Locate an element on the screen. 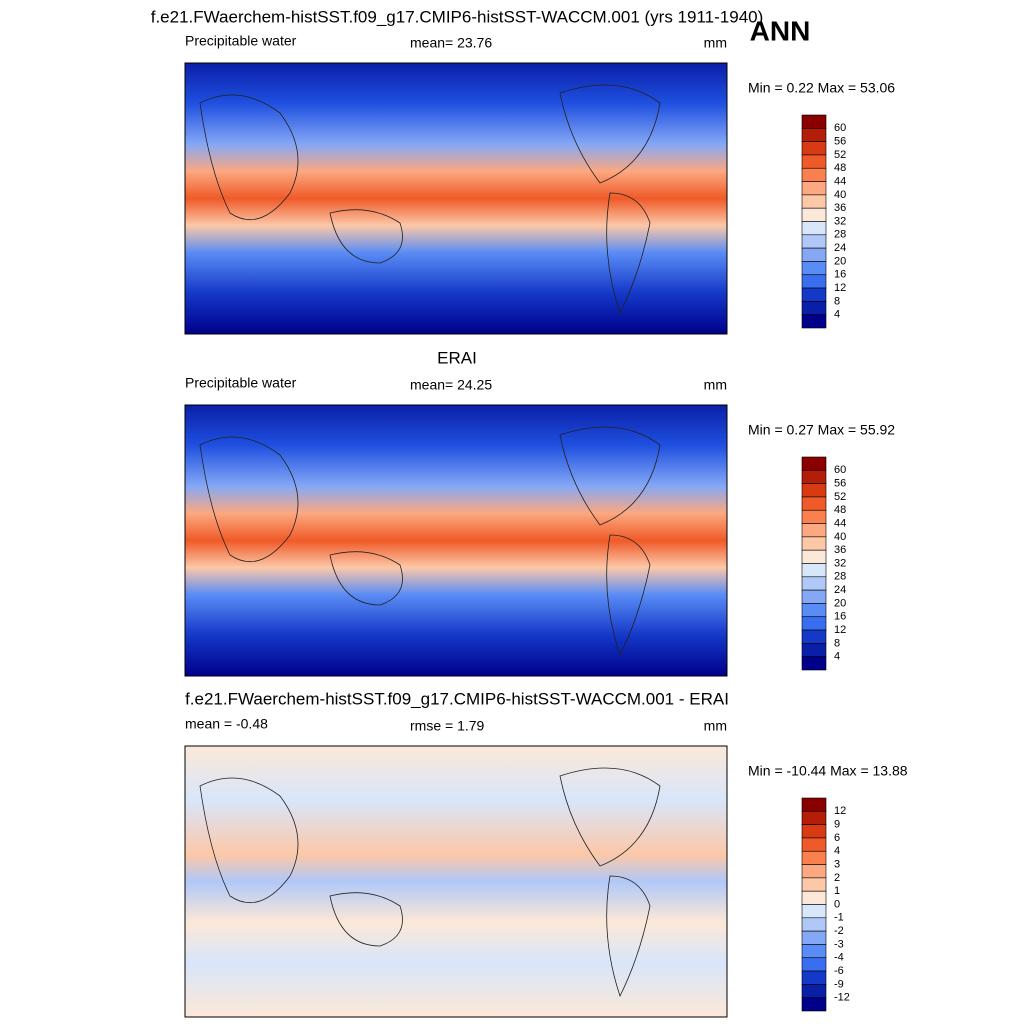 The image size is (1024, 1024). colorbar-label: -12 is located at coordinates (842, 998).